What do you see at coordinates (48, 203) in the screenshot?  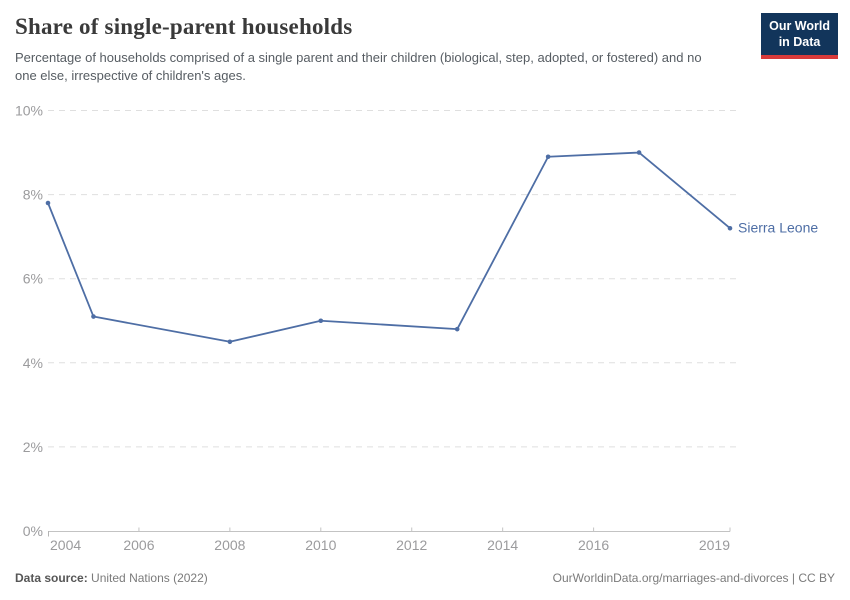 I see `data-point-sierra-leone-2004` at bounding box center [48, 203].